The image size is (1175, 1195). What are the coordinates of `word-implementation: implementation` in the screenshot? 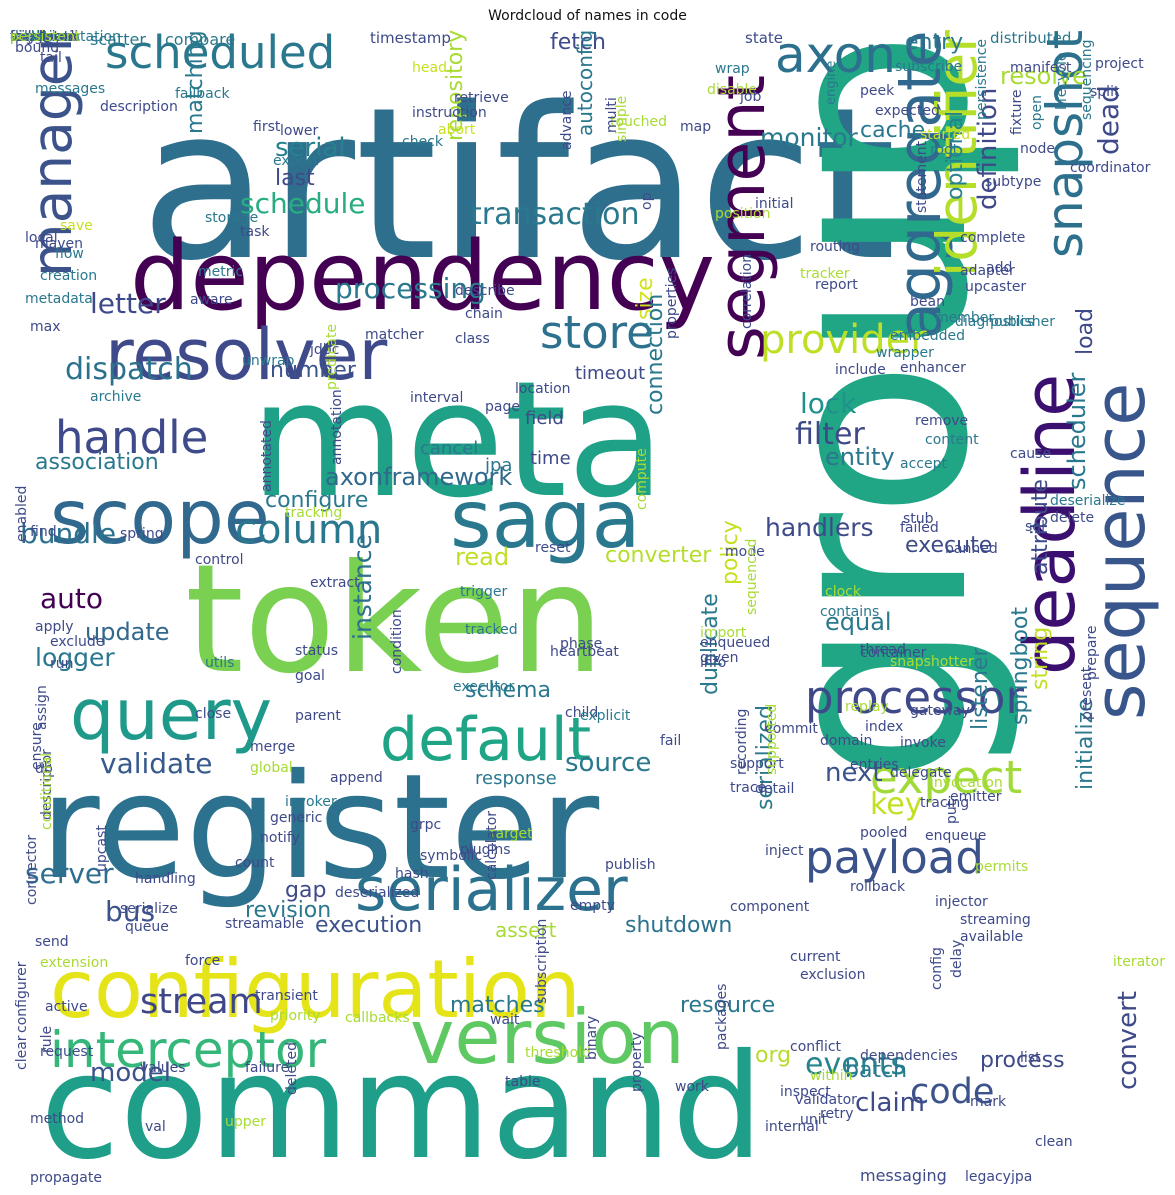 It's located at (65, 37).